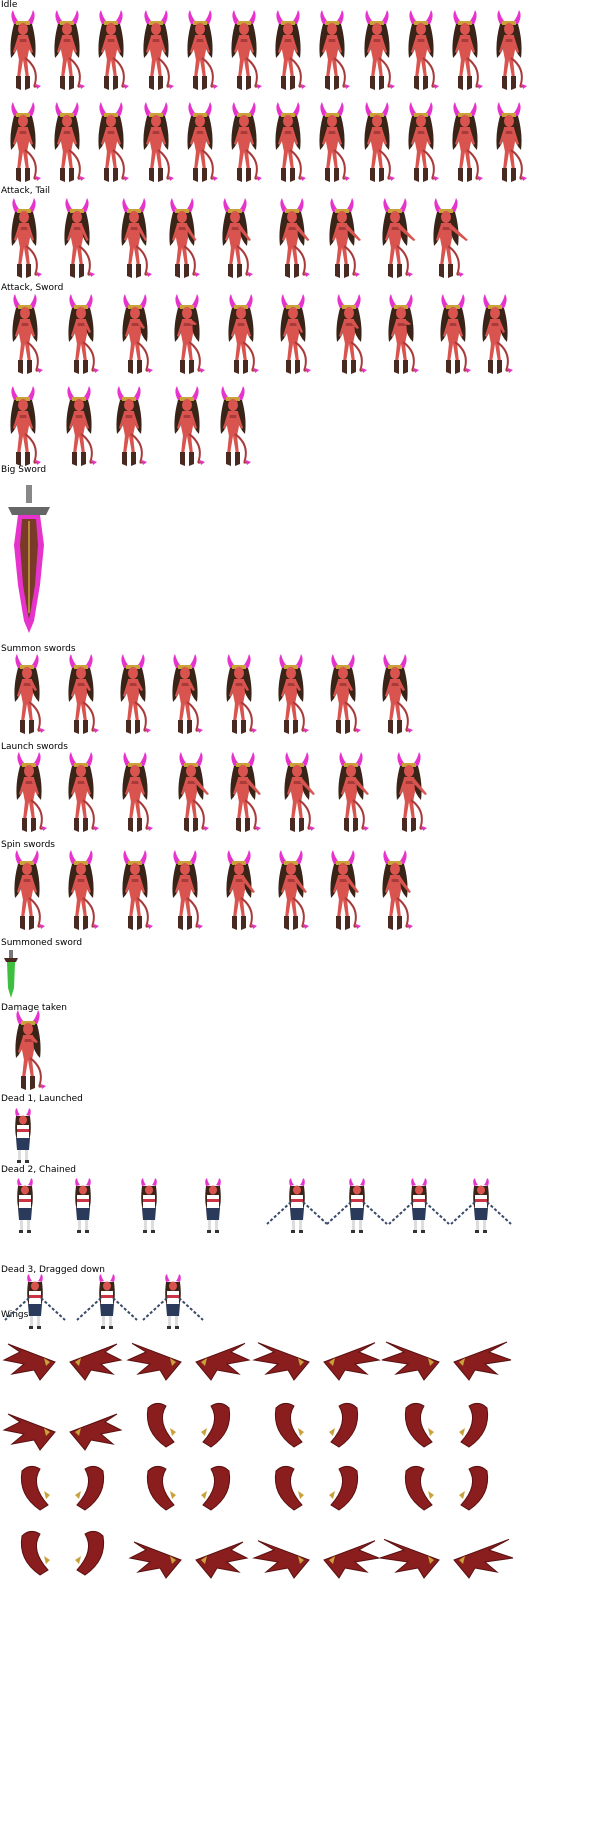  What do you see at coordinates (42, 1099) in the screenshot?
I see `section-label-dead1: Dead 1, Launched` at bounding box center [42, 1099].